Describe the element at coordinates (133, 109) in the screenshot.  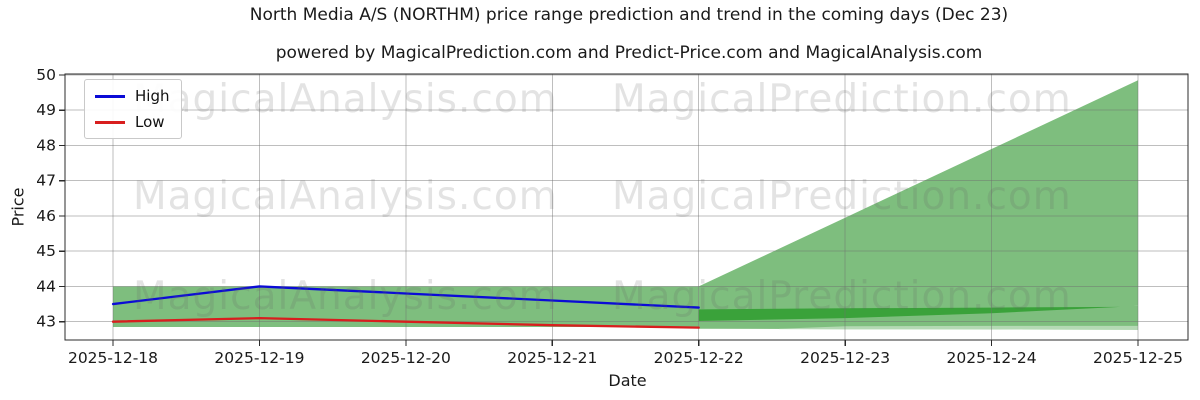
I see `legend: High Low` at that location.